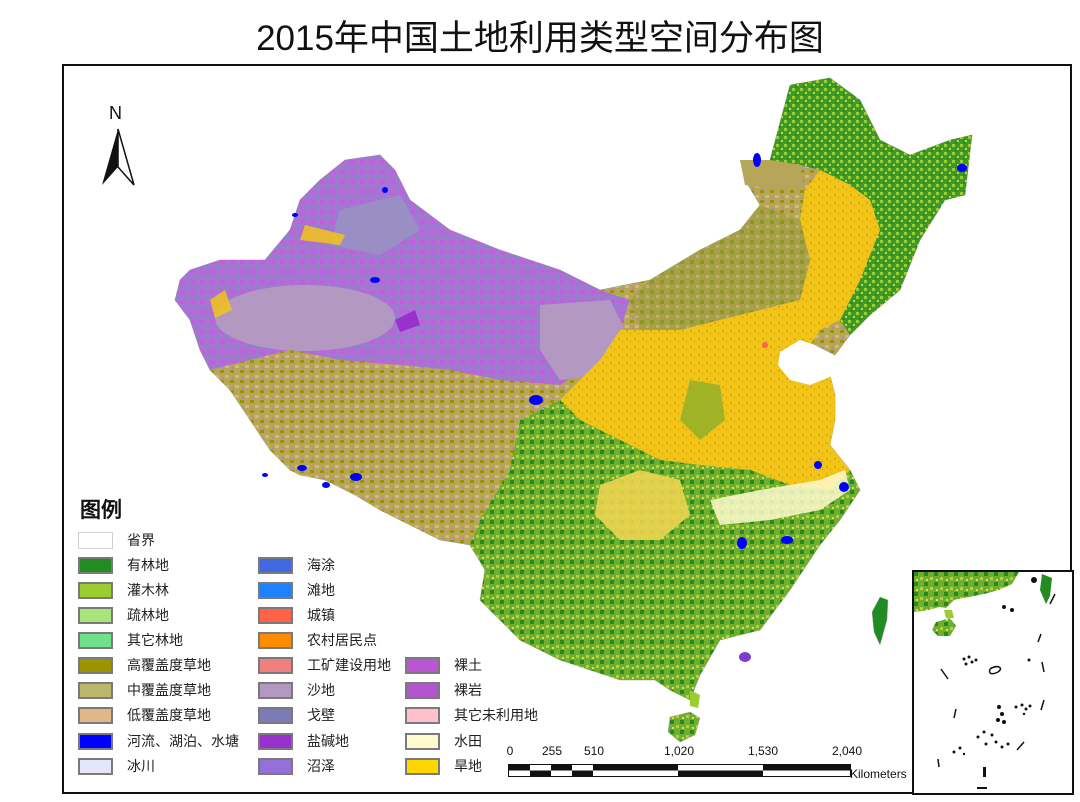  Describe the element at coordinates (375, 280) in the screenshot. I see `bosten-lake` at that location.